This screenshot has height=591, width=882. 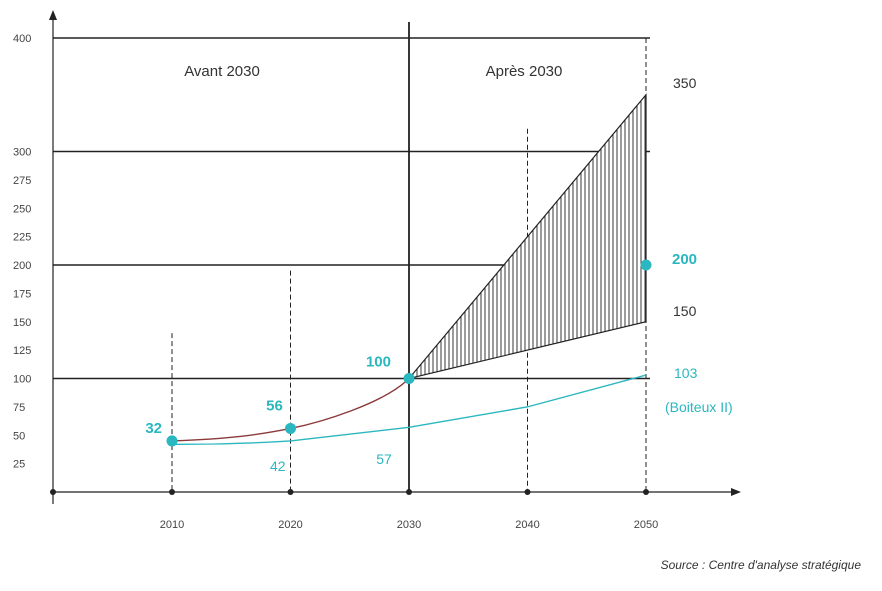 I want to click on y-tick-175: 175, so click(x=22, y=294).